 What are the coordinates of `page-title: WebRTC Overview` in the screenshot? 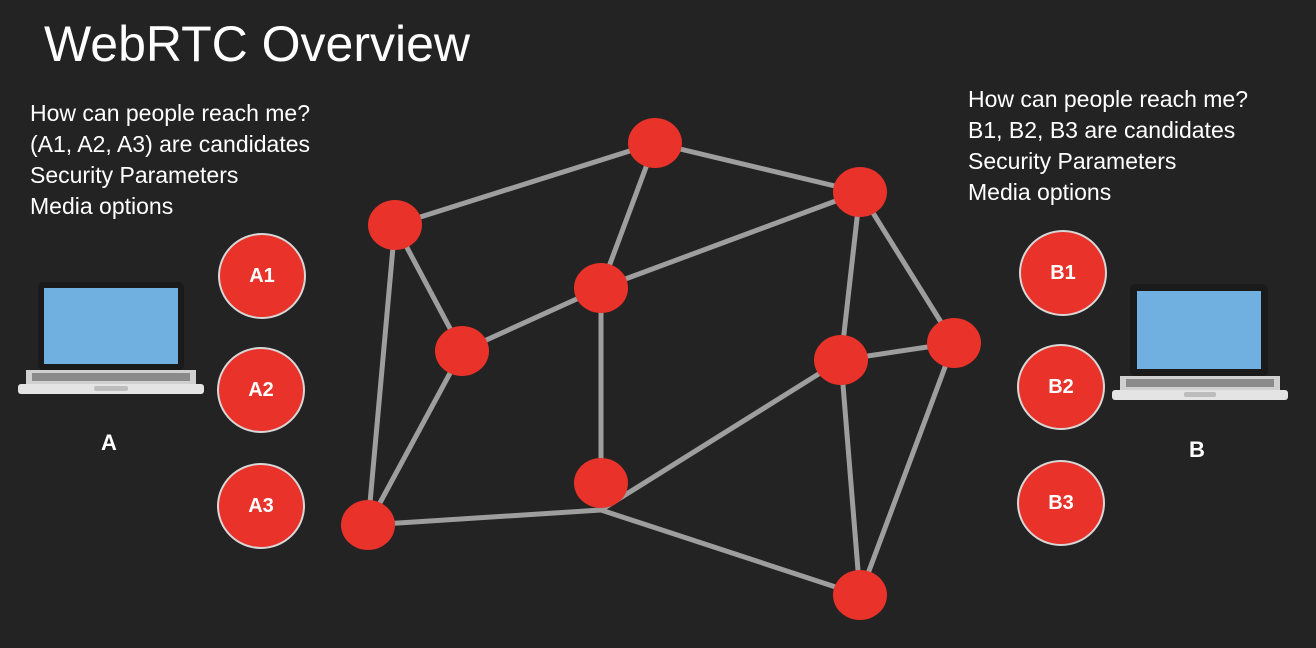 It's located at (257, 44).